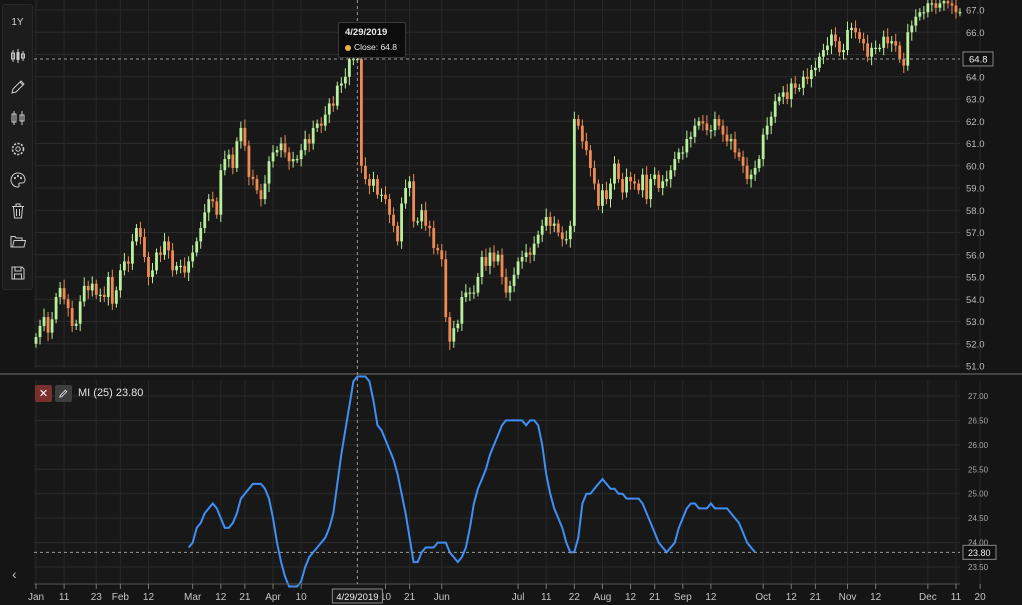 The width and height of the screenshot is (1022, 605). I want to click on chart-toolbar: 1Y, so click(17, 147).